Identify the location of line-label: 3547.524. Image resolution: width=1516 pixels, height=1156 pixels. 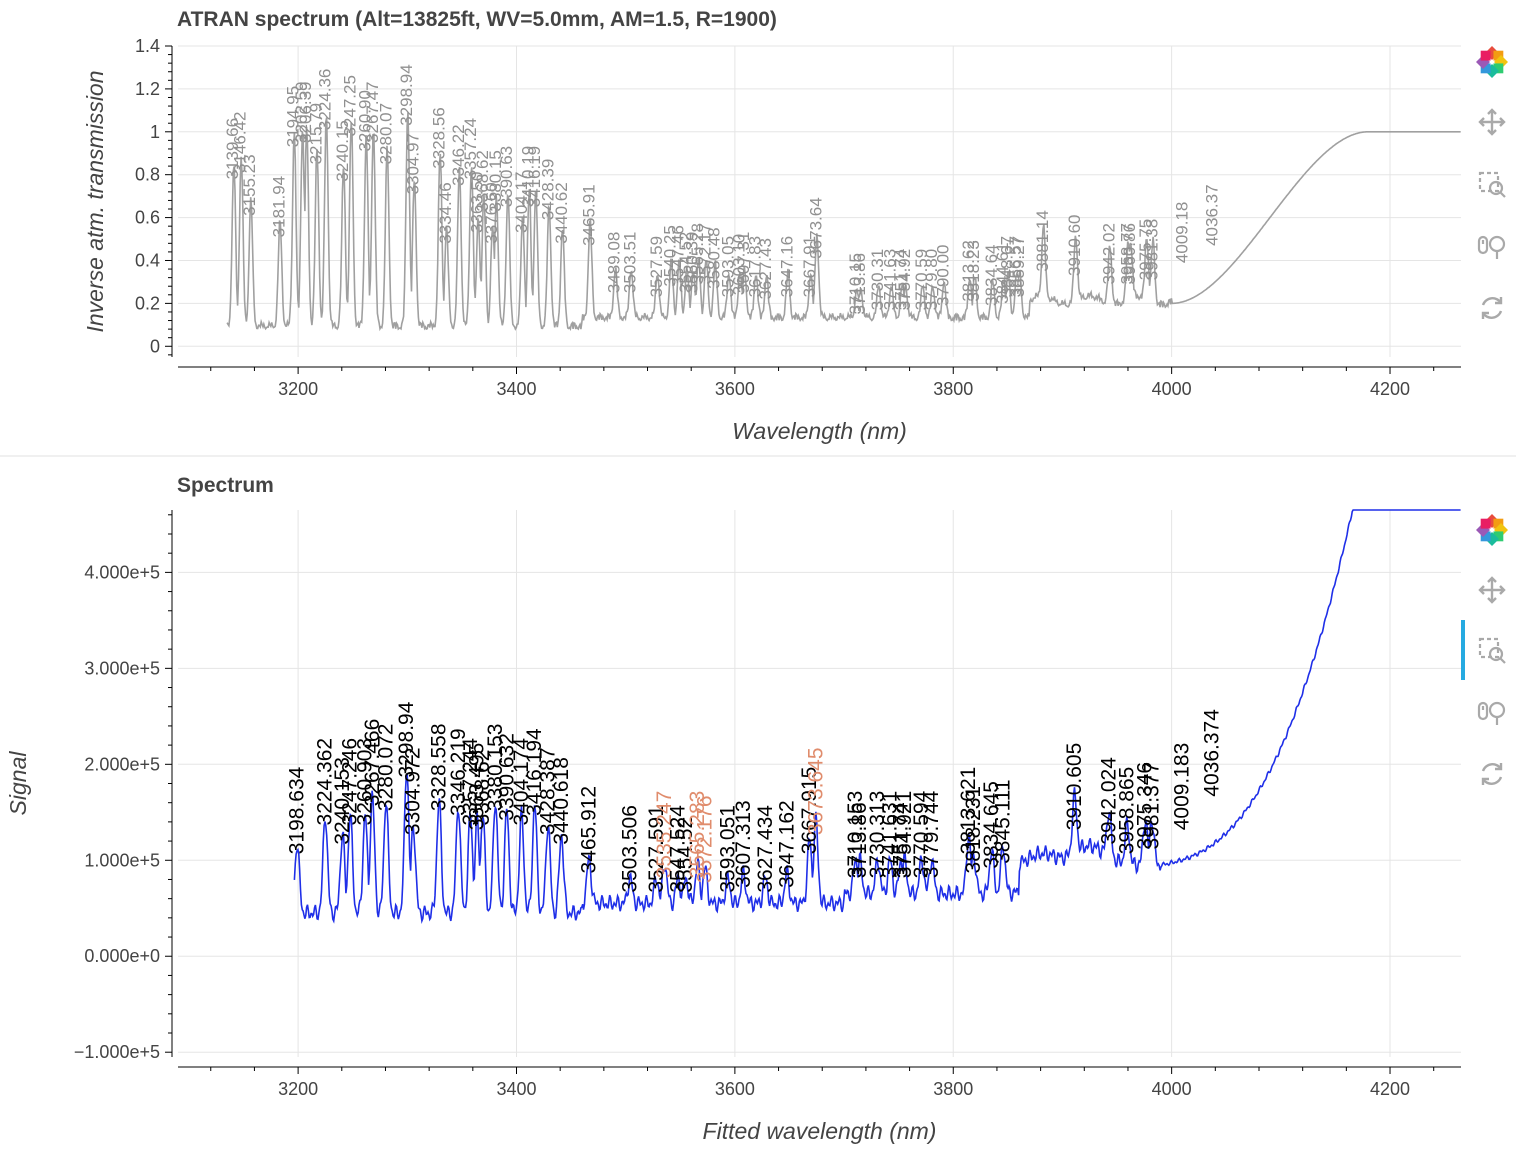
(678, 849).